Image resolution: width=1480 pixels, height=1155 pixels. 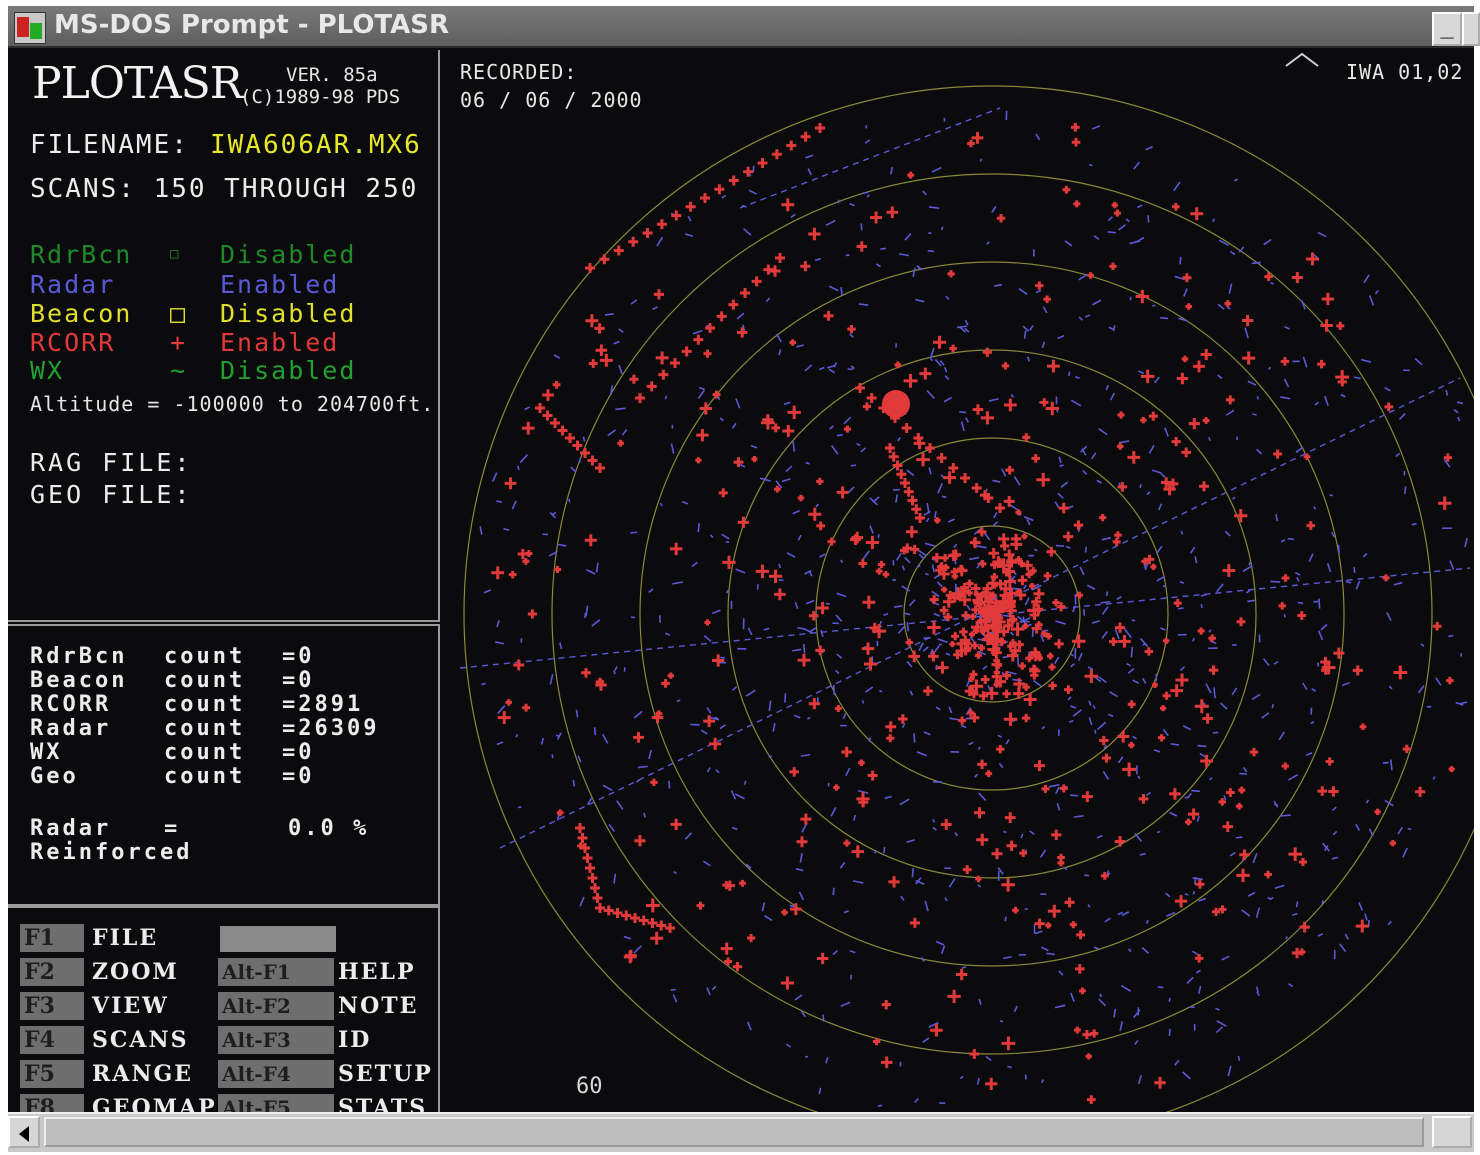 I want to click on alt-f4-label: SETUP, so click(x=385, y=1074).